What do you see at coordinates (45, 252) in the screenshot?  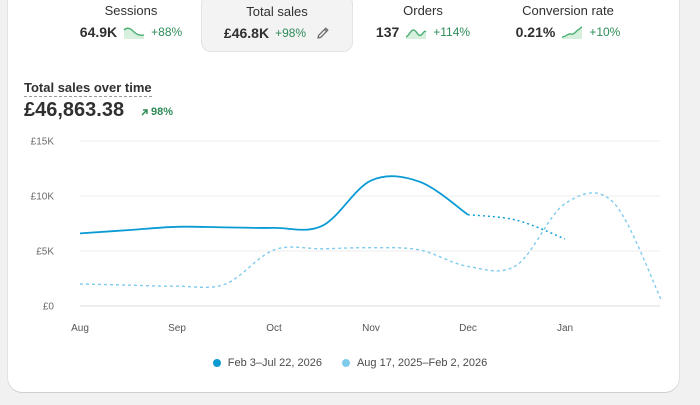 I see `y-tick-label: £5K` at bounding box center [45, 252].